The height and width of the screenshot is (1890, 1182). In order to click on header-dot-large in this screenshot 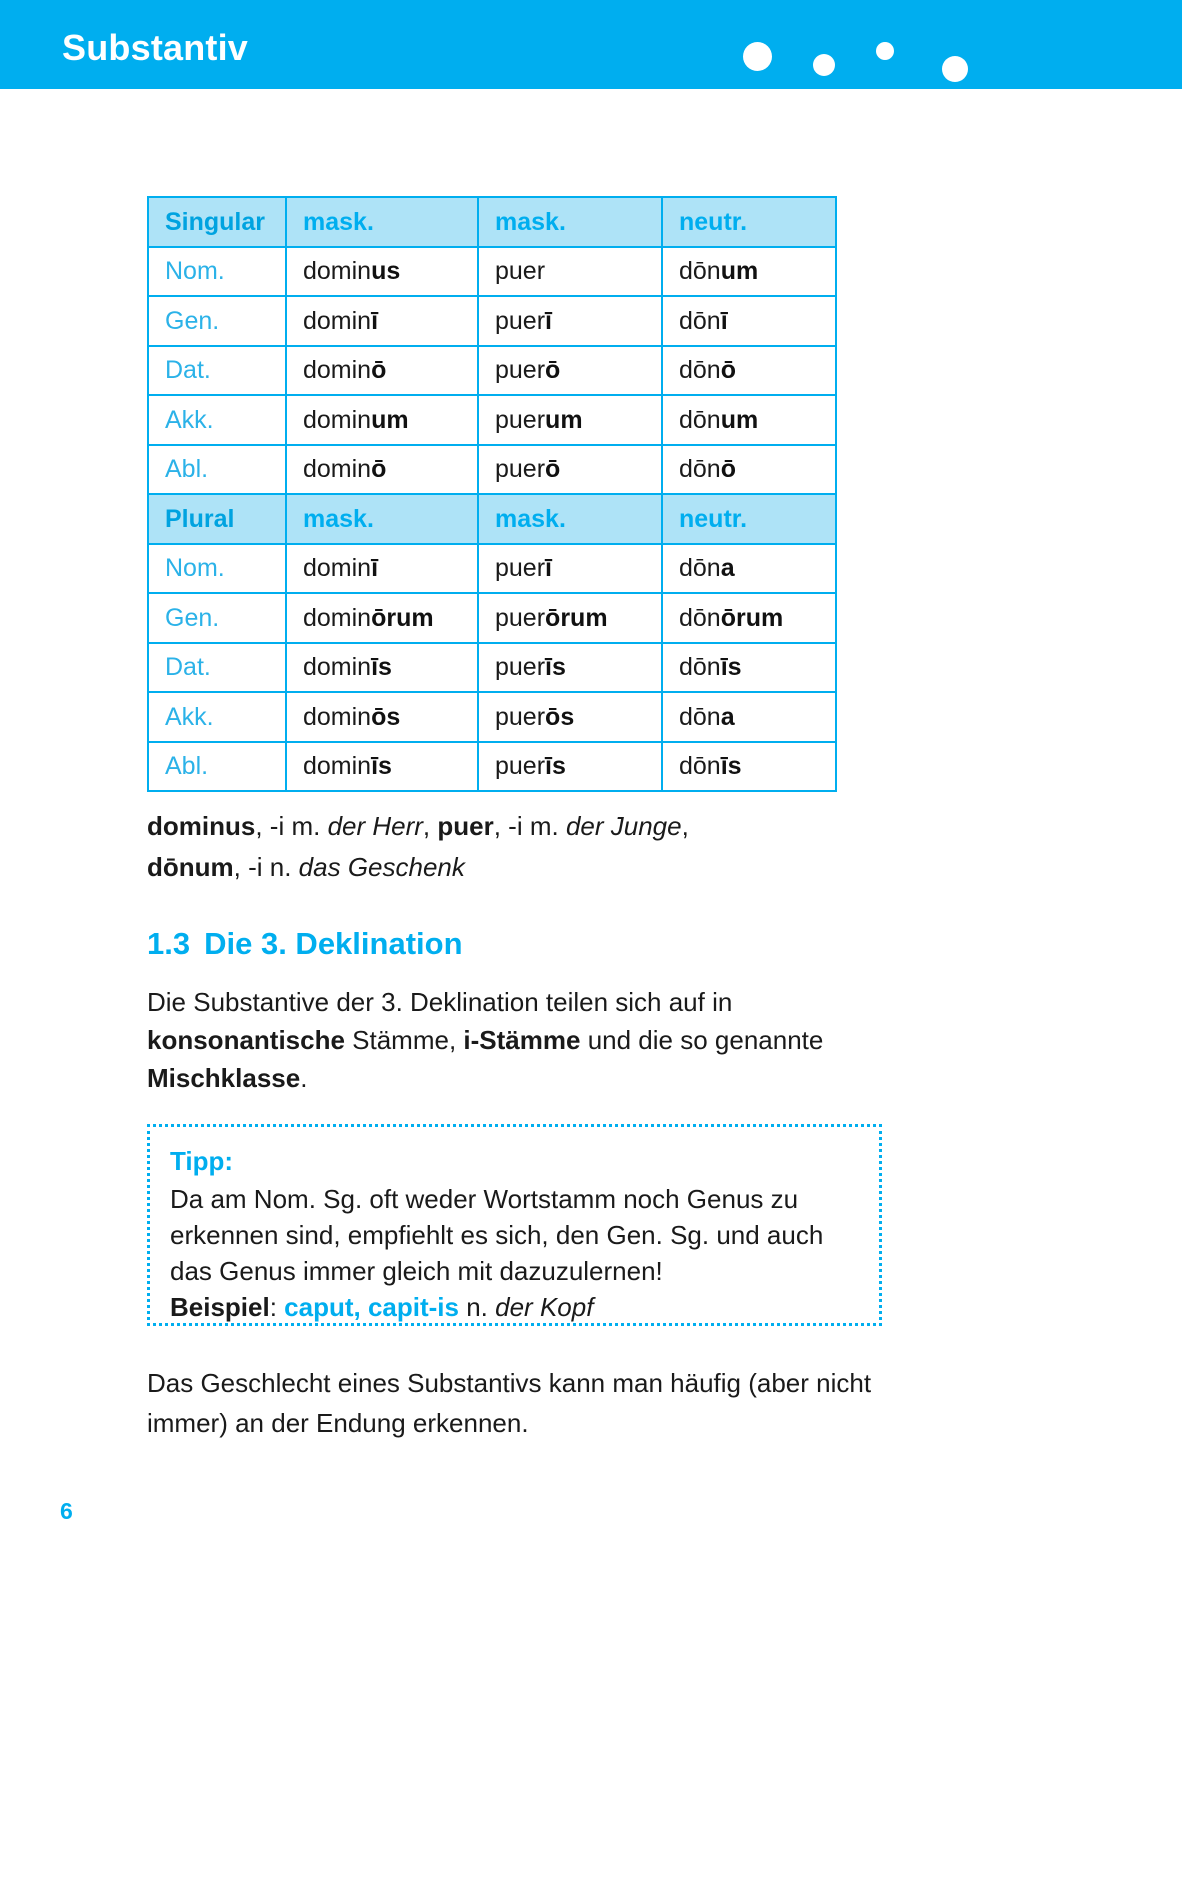, I will do `click(757, 56)`.